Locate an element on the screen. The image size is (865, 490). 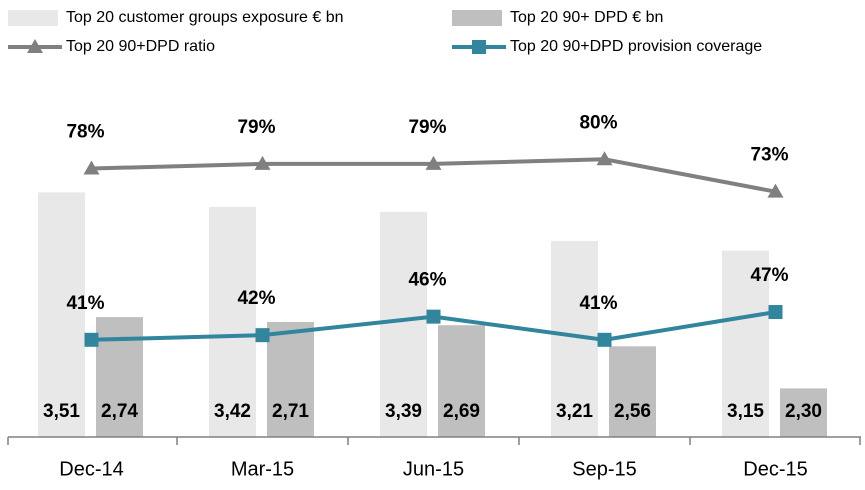
bar-label: 2,30 is located at coordinates (803, 411).